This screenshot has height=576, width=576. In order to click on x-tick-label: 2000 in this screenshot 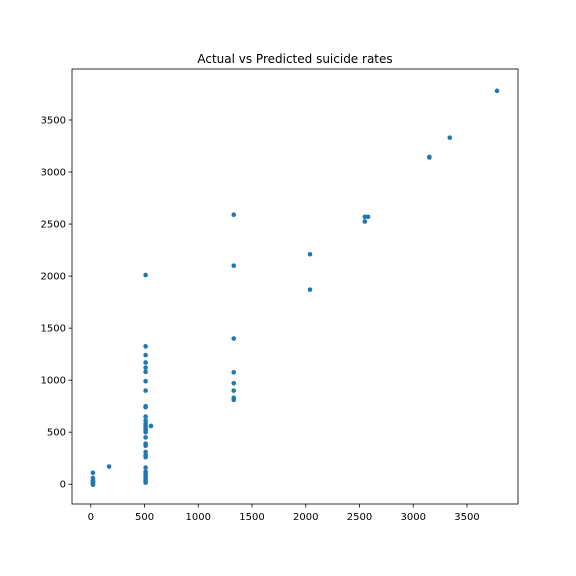, I will do `click(305, 517)`.